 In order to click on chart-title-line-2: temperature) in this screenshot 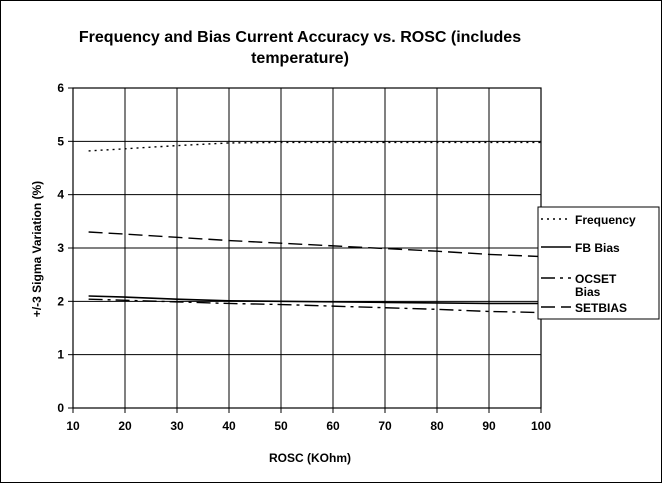, I will do `click(300, 58)`.